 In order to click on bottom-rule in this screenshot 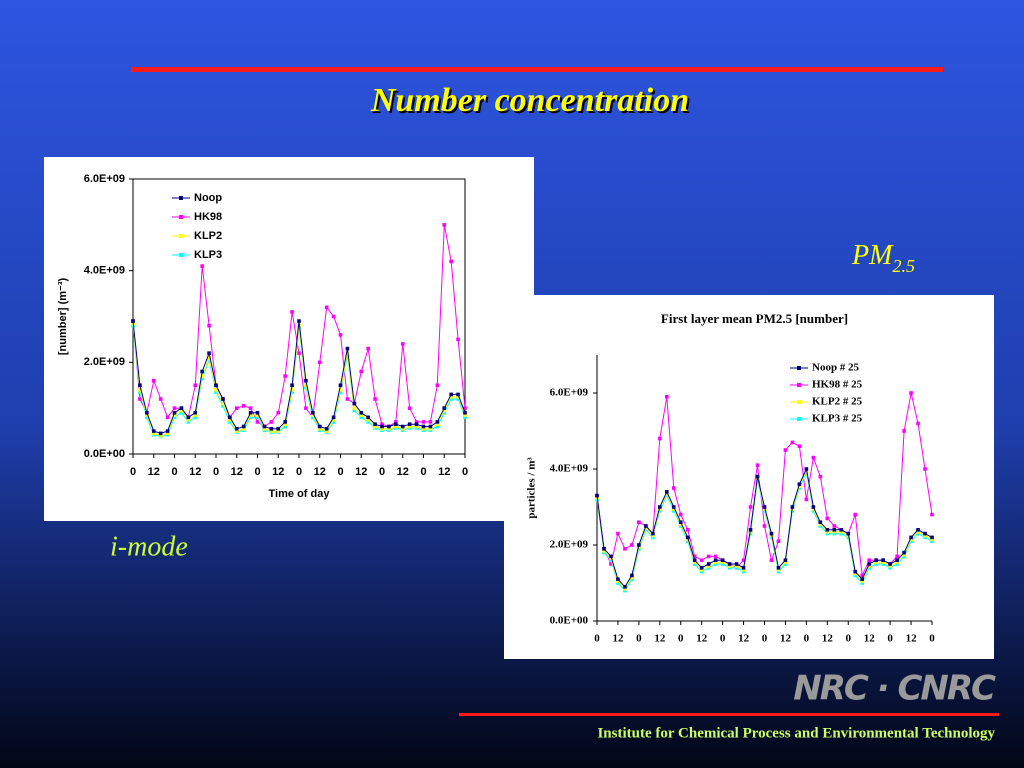, I will do `click(729, 714)`.